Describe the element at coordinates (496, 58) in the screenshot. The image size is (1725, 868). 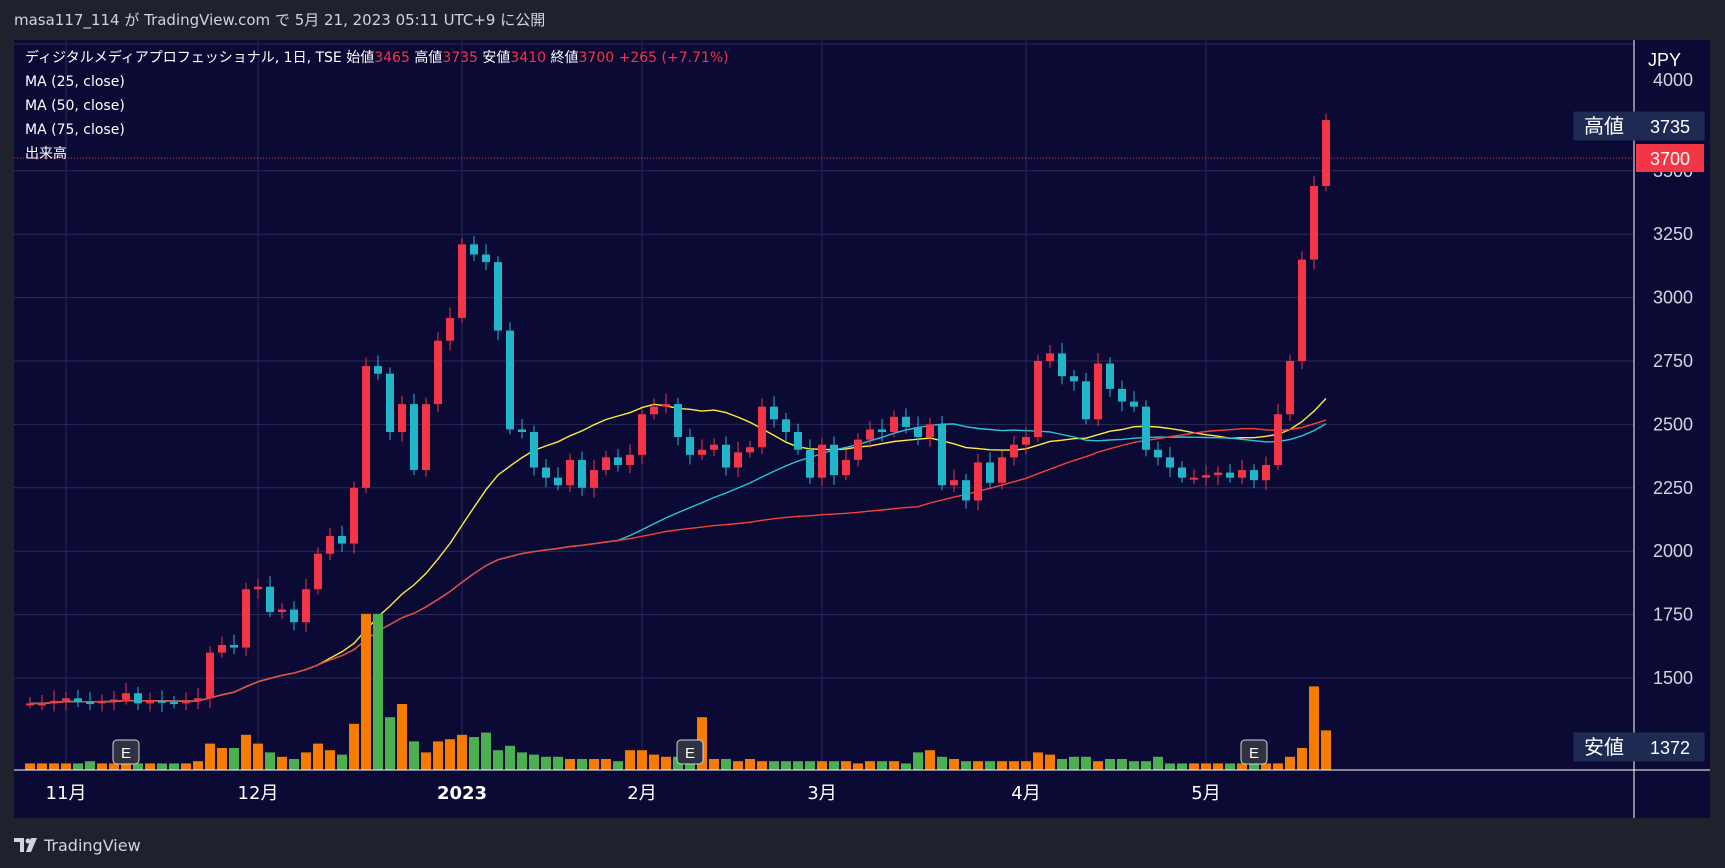
I see `low-label: 安値` at that location.